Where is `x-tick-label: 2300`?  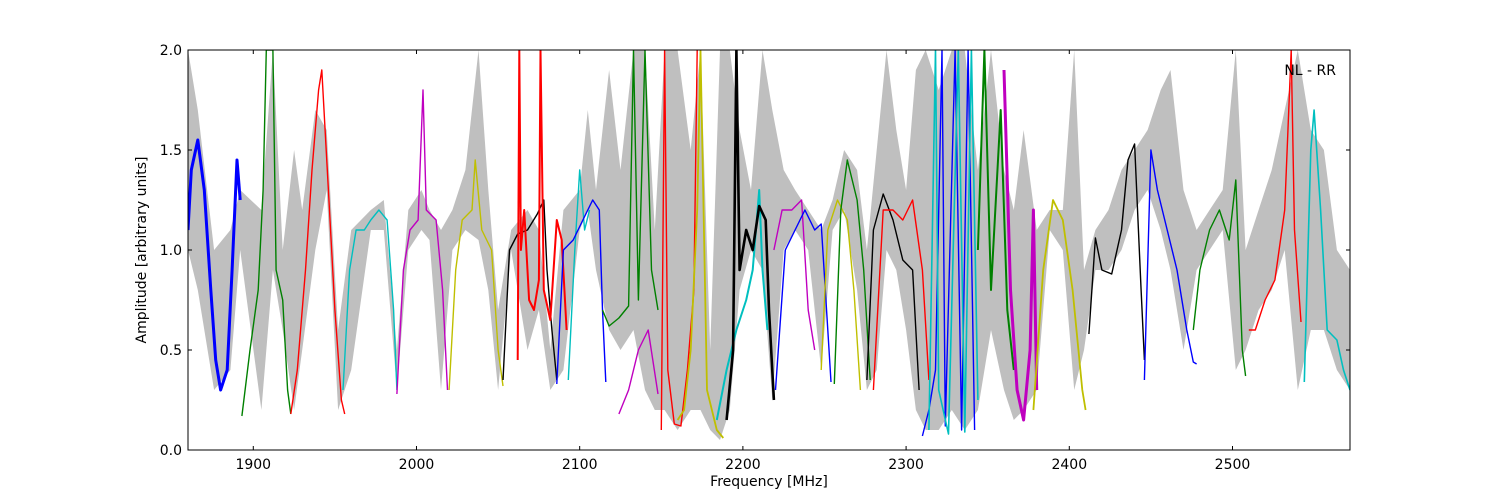
x-tick-label: 2300 is located at coordinates (906, 465).